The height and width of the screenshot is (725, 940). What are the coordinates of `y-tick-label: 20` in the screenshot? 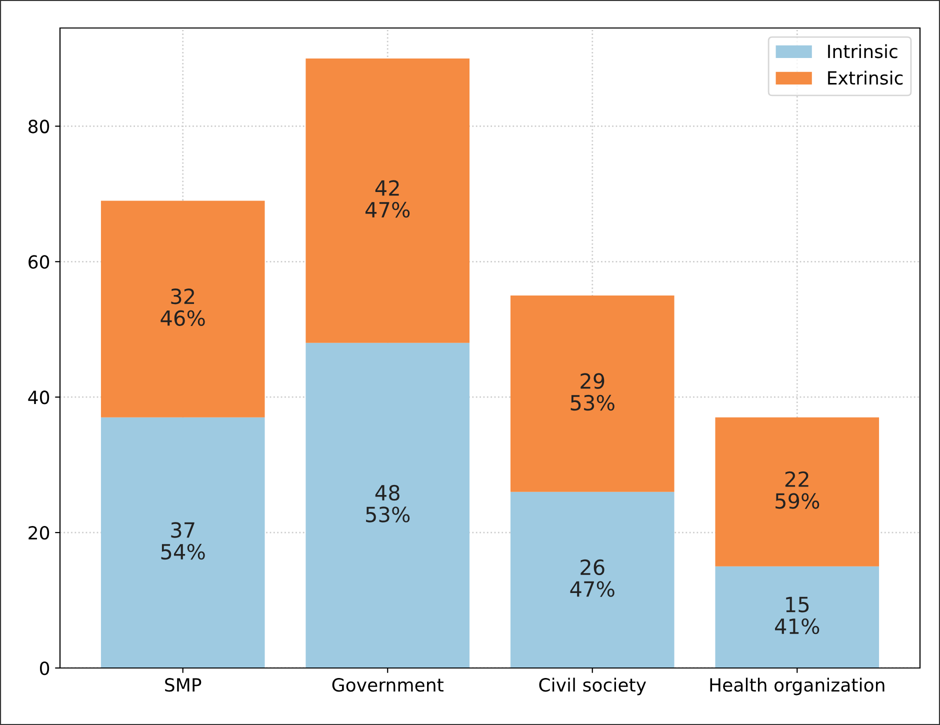 It's located at (39, 533).